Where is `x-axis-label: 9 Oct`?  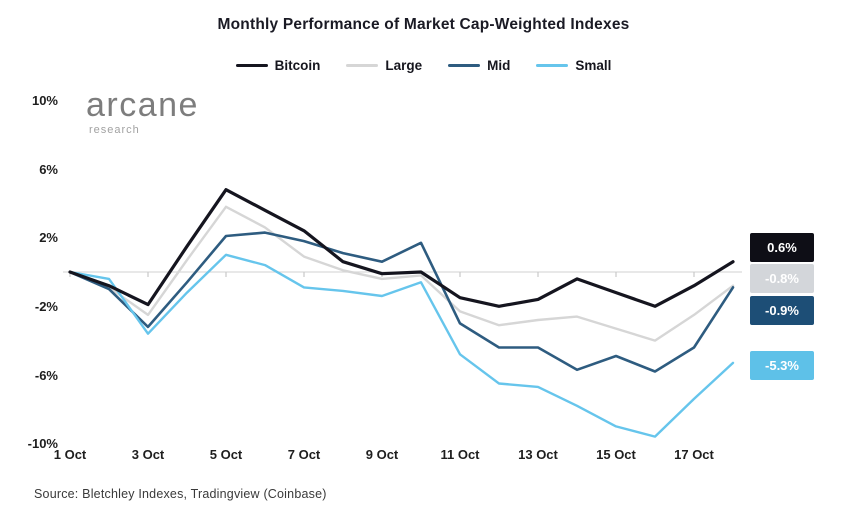
x-axis-label: 9 Oct is located at coordinates (382, 454).